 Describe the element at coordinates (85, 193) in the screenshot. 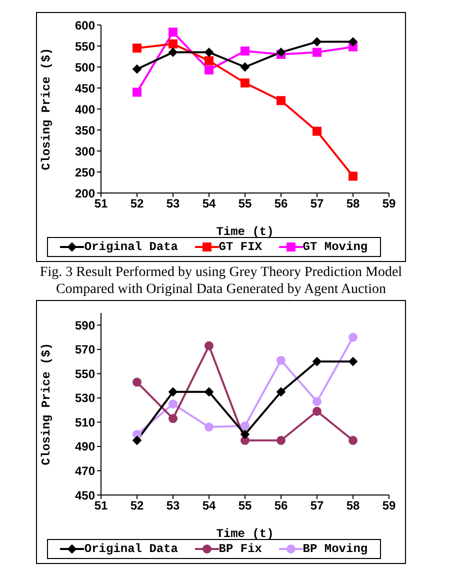

I see `y-tick-label: 200` at that location.